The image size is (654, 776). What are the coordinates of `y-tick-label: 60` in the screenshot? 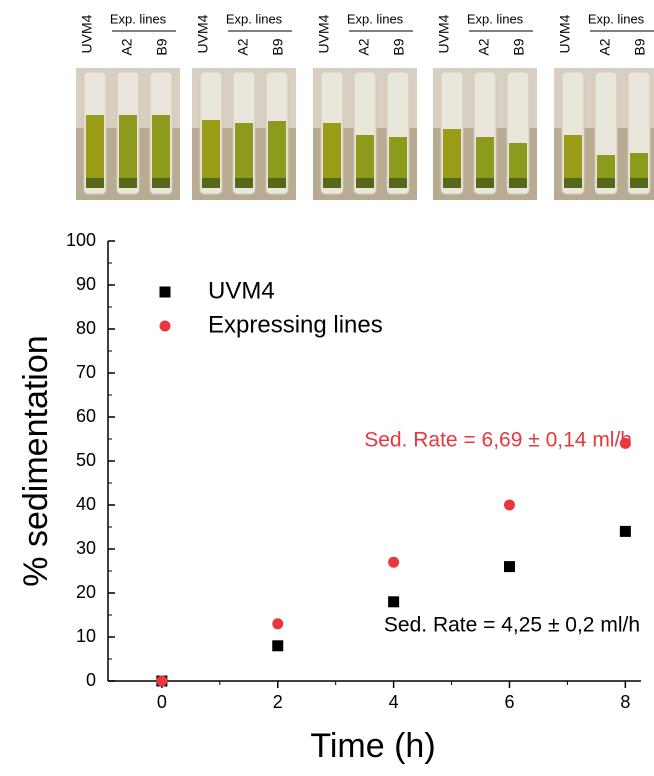 It's located at (86, 416).